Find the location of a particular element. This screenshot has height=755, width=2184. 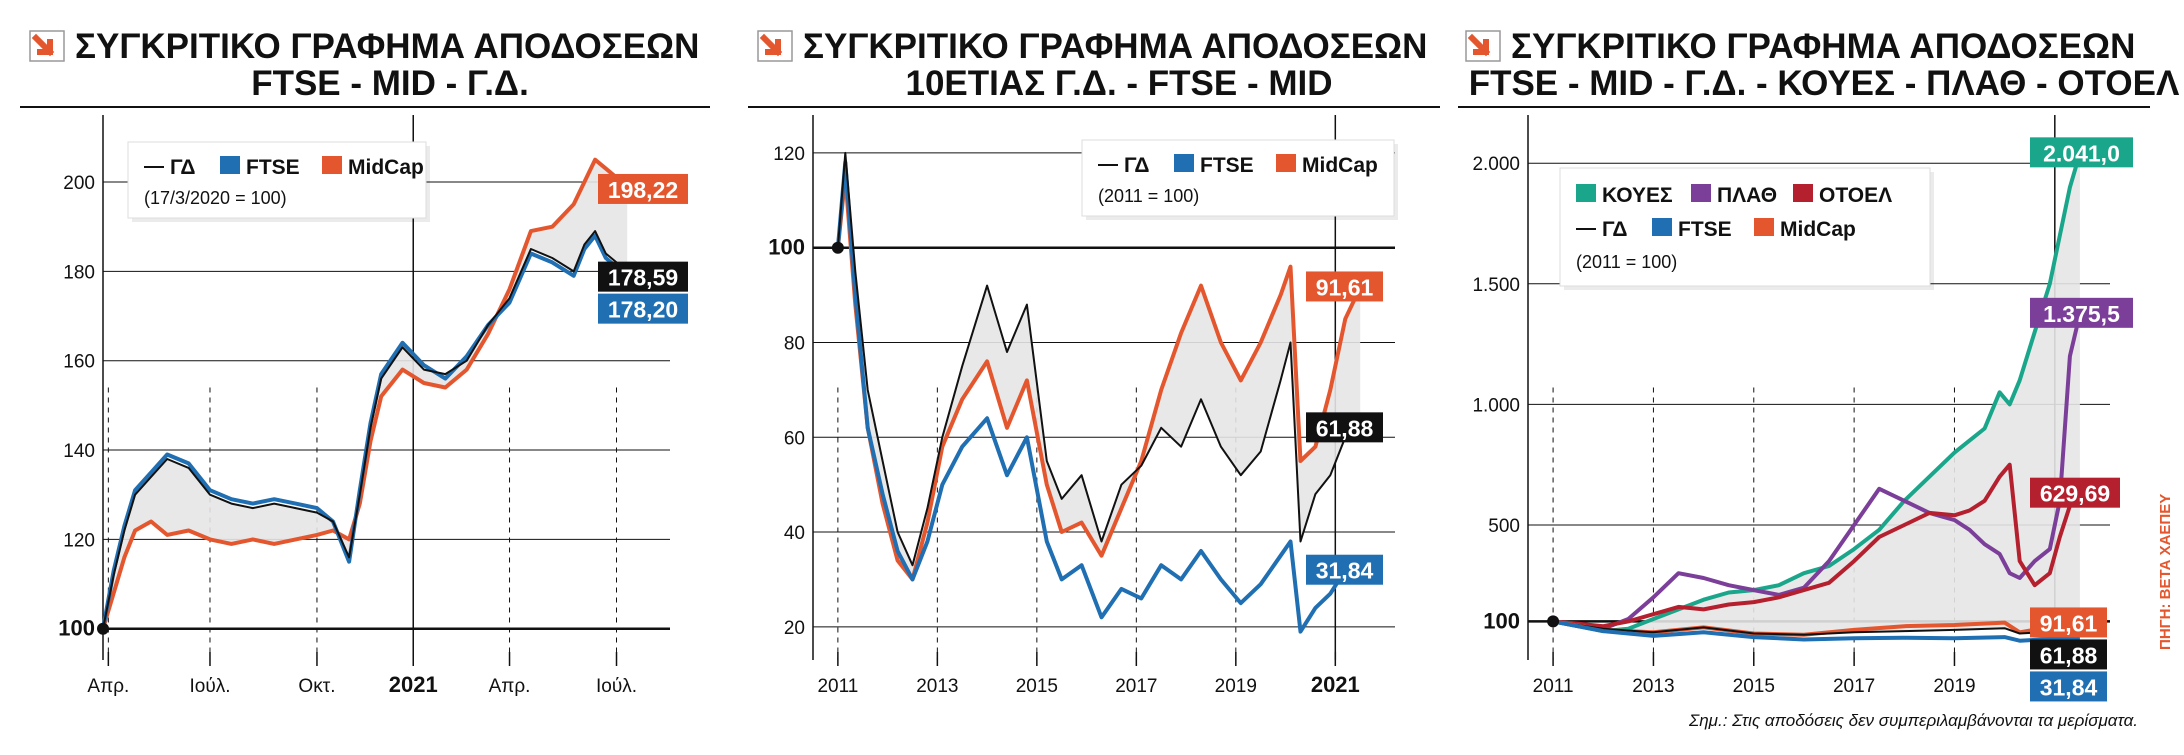

end-label-value: 178,59 is located at coordinates (643, 278).